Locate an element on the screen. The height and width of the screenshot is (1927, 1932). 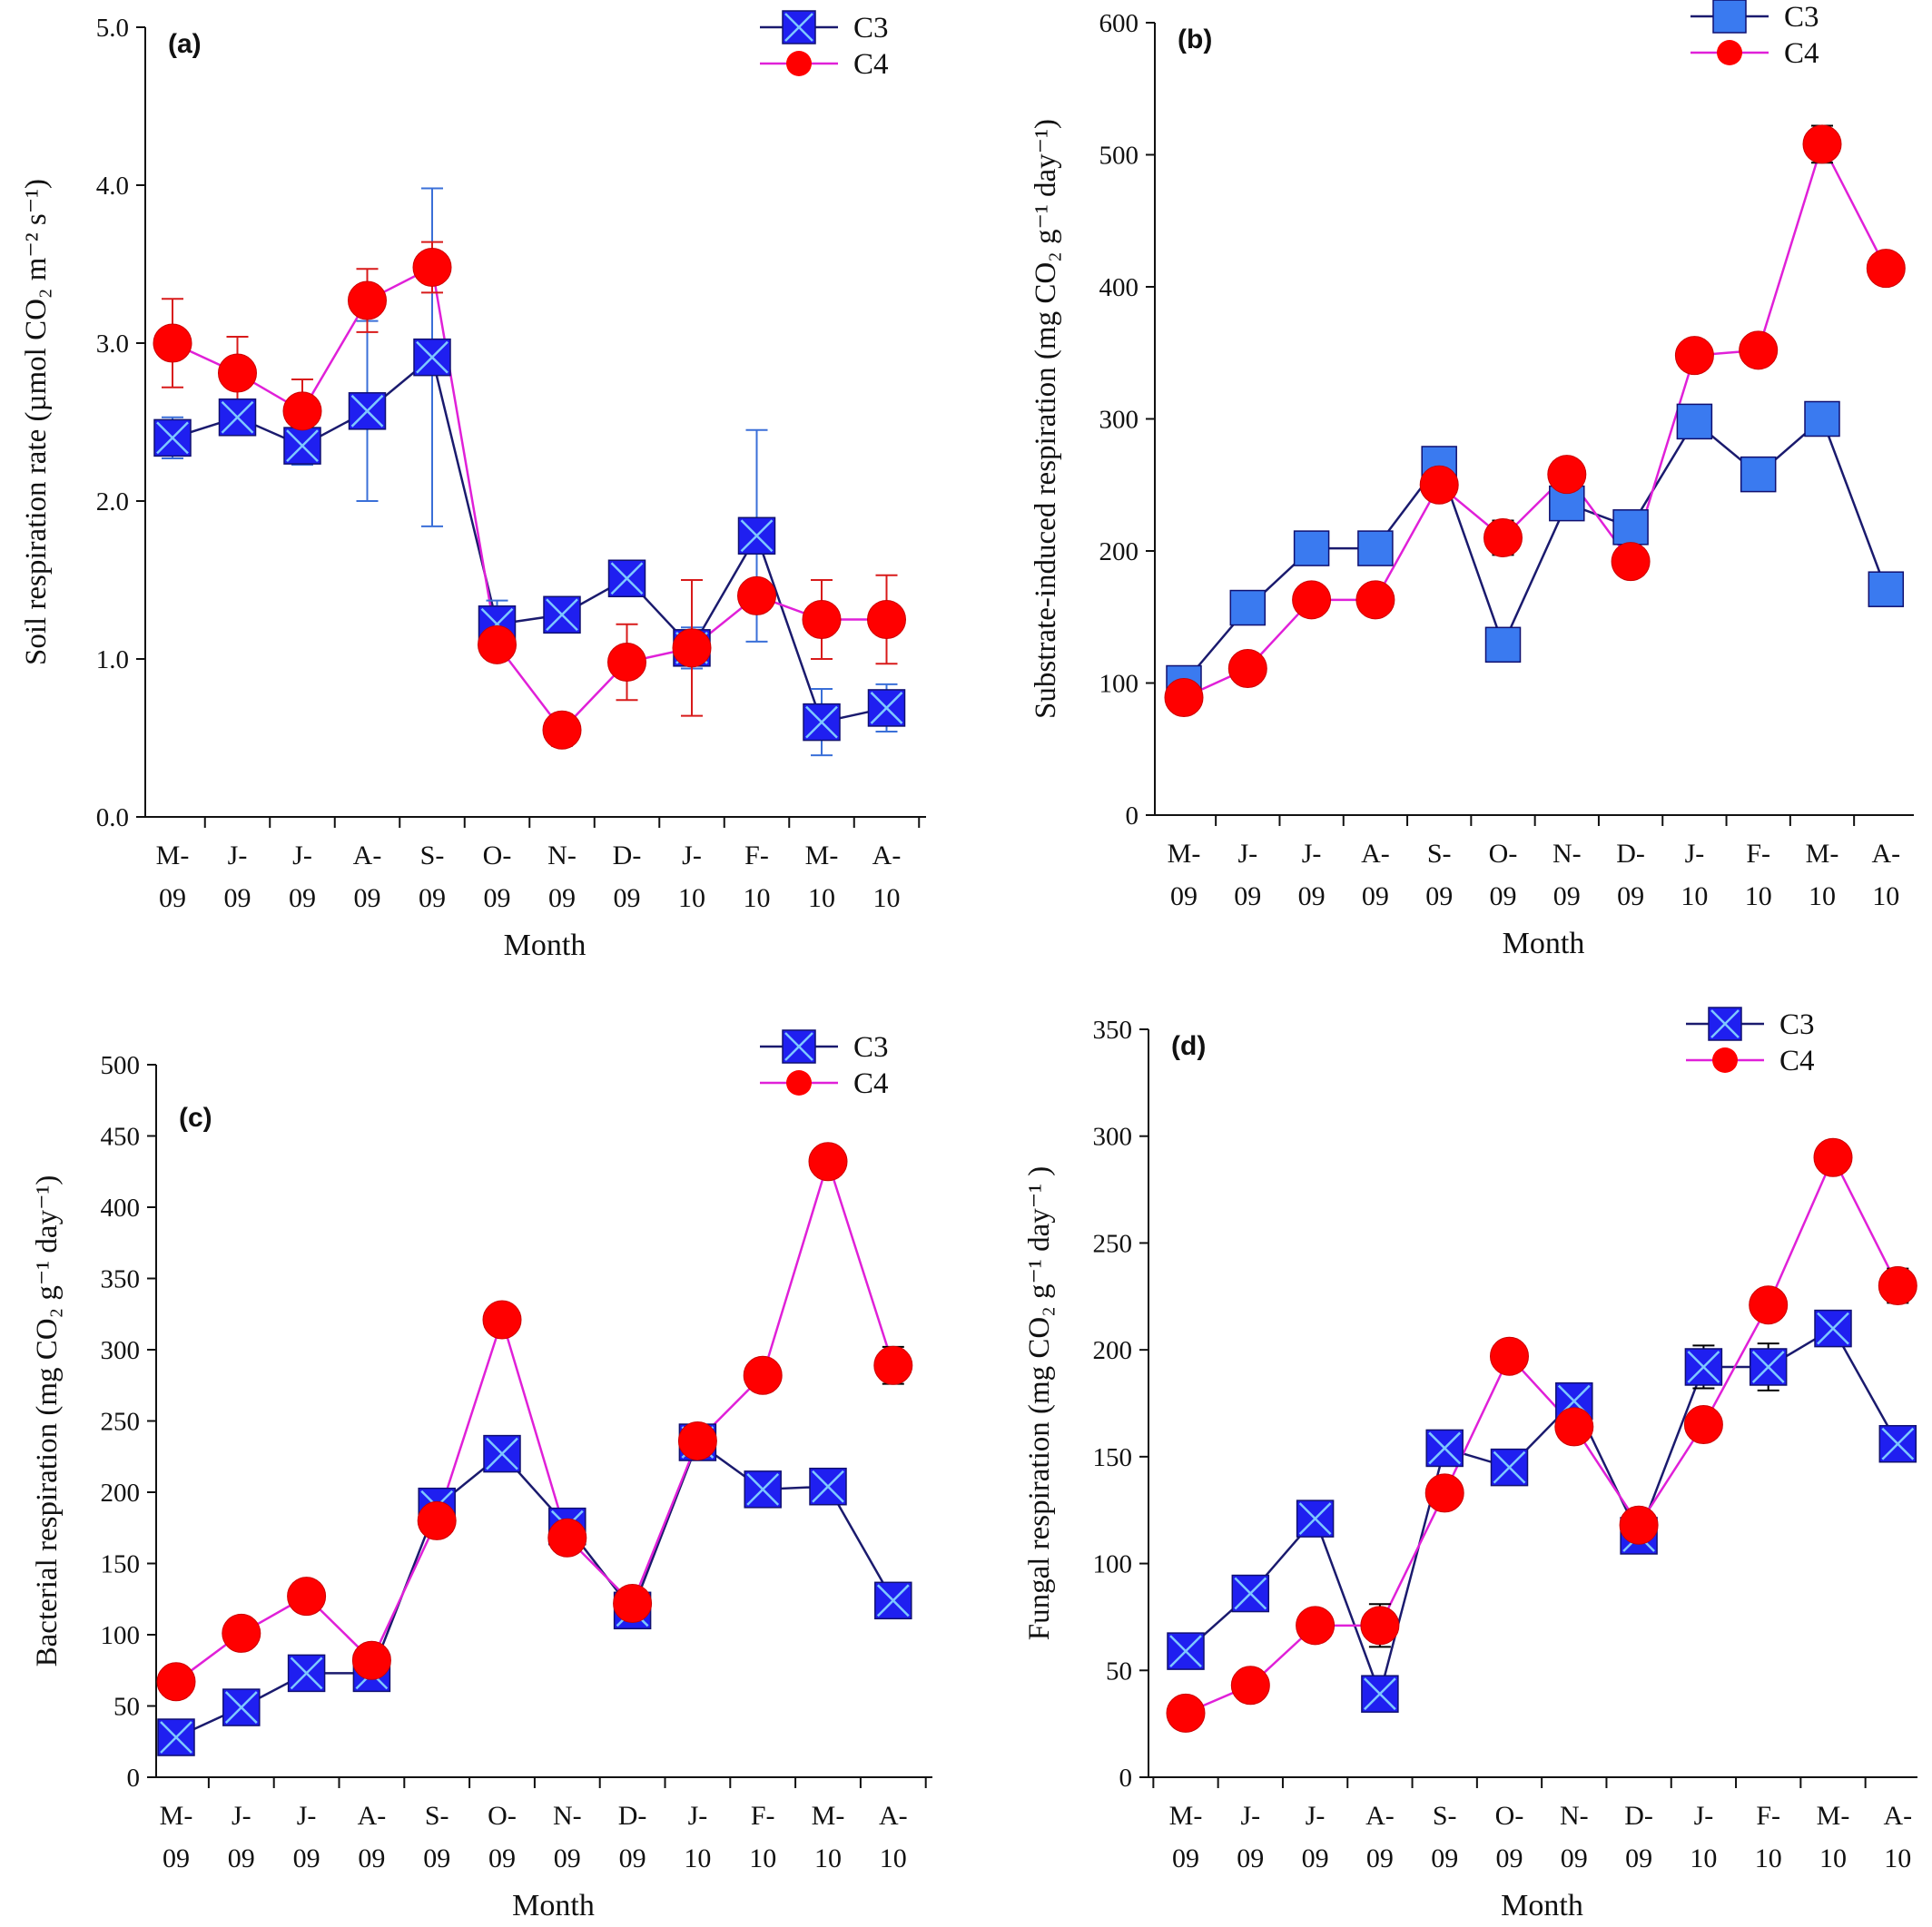
y-tick-label: 150 is located at coordinates (121, 1564).